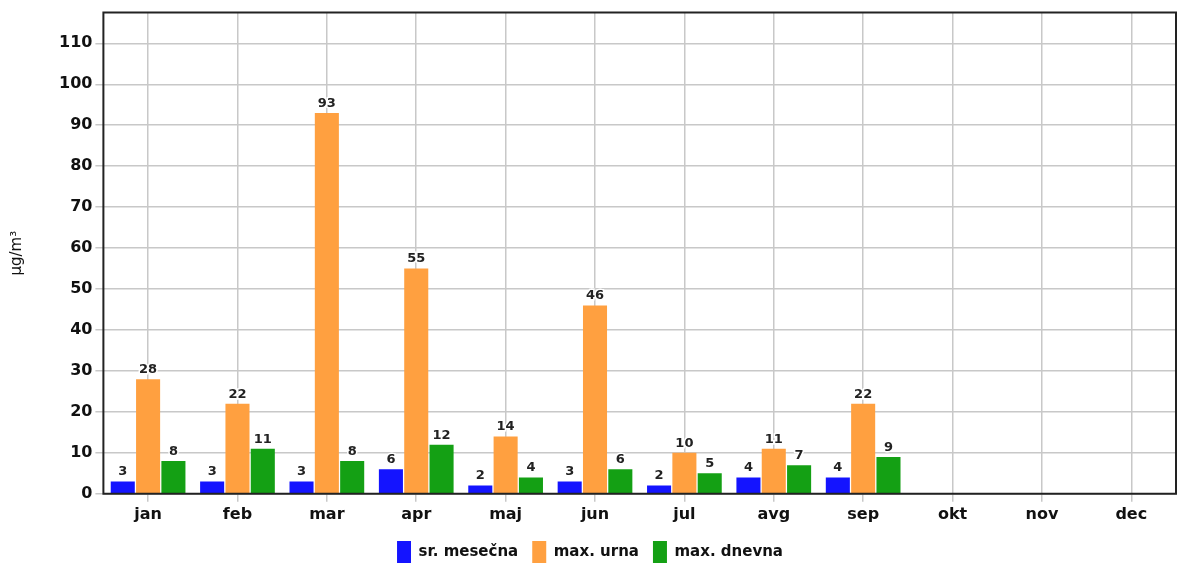  I want to click on x-tick-label: dec, so click(1131, 513).